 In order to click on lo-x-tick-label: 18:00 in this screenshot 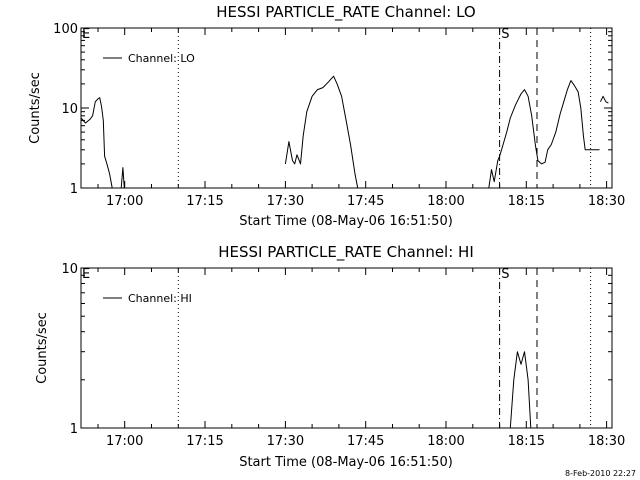, I will do `click(445, 201)`.